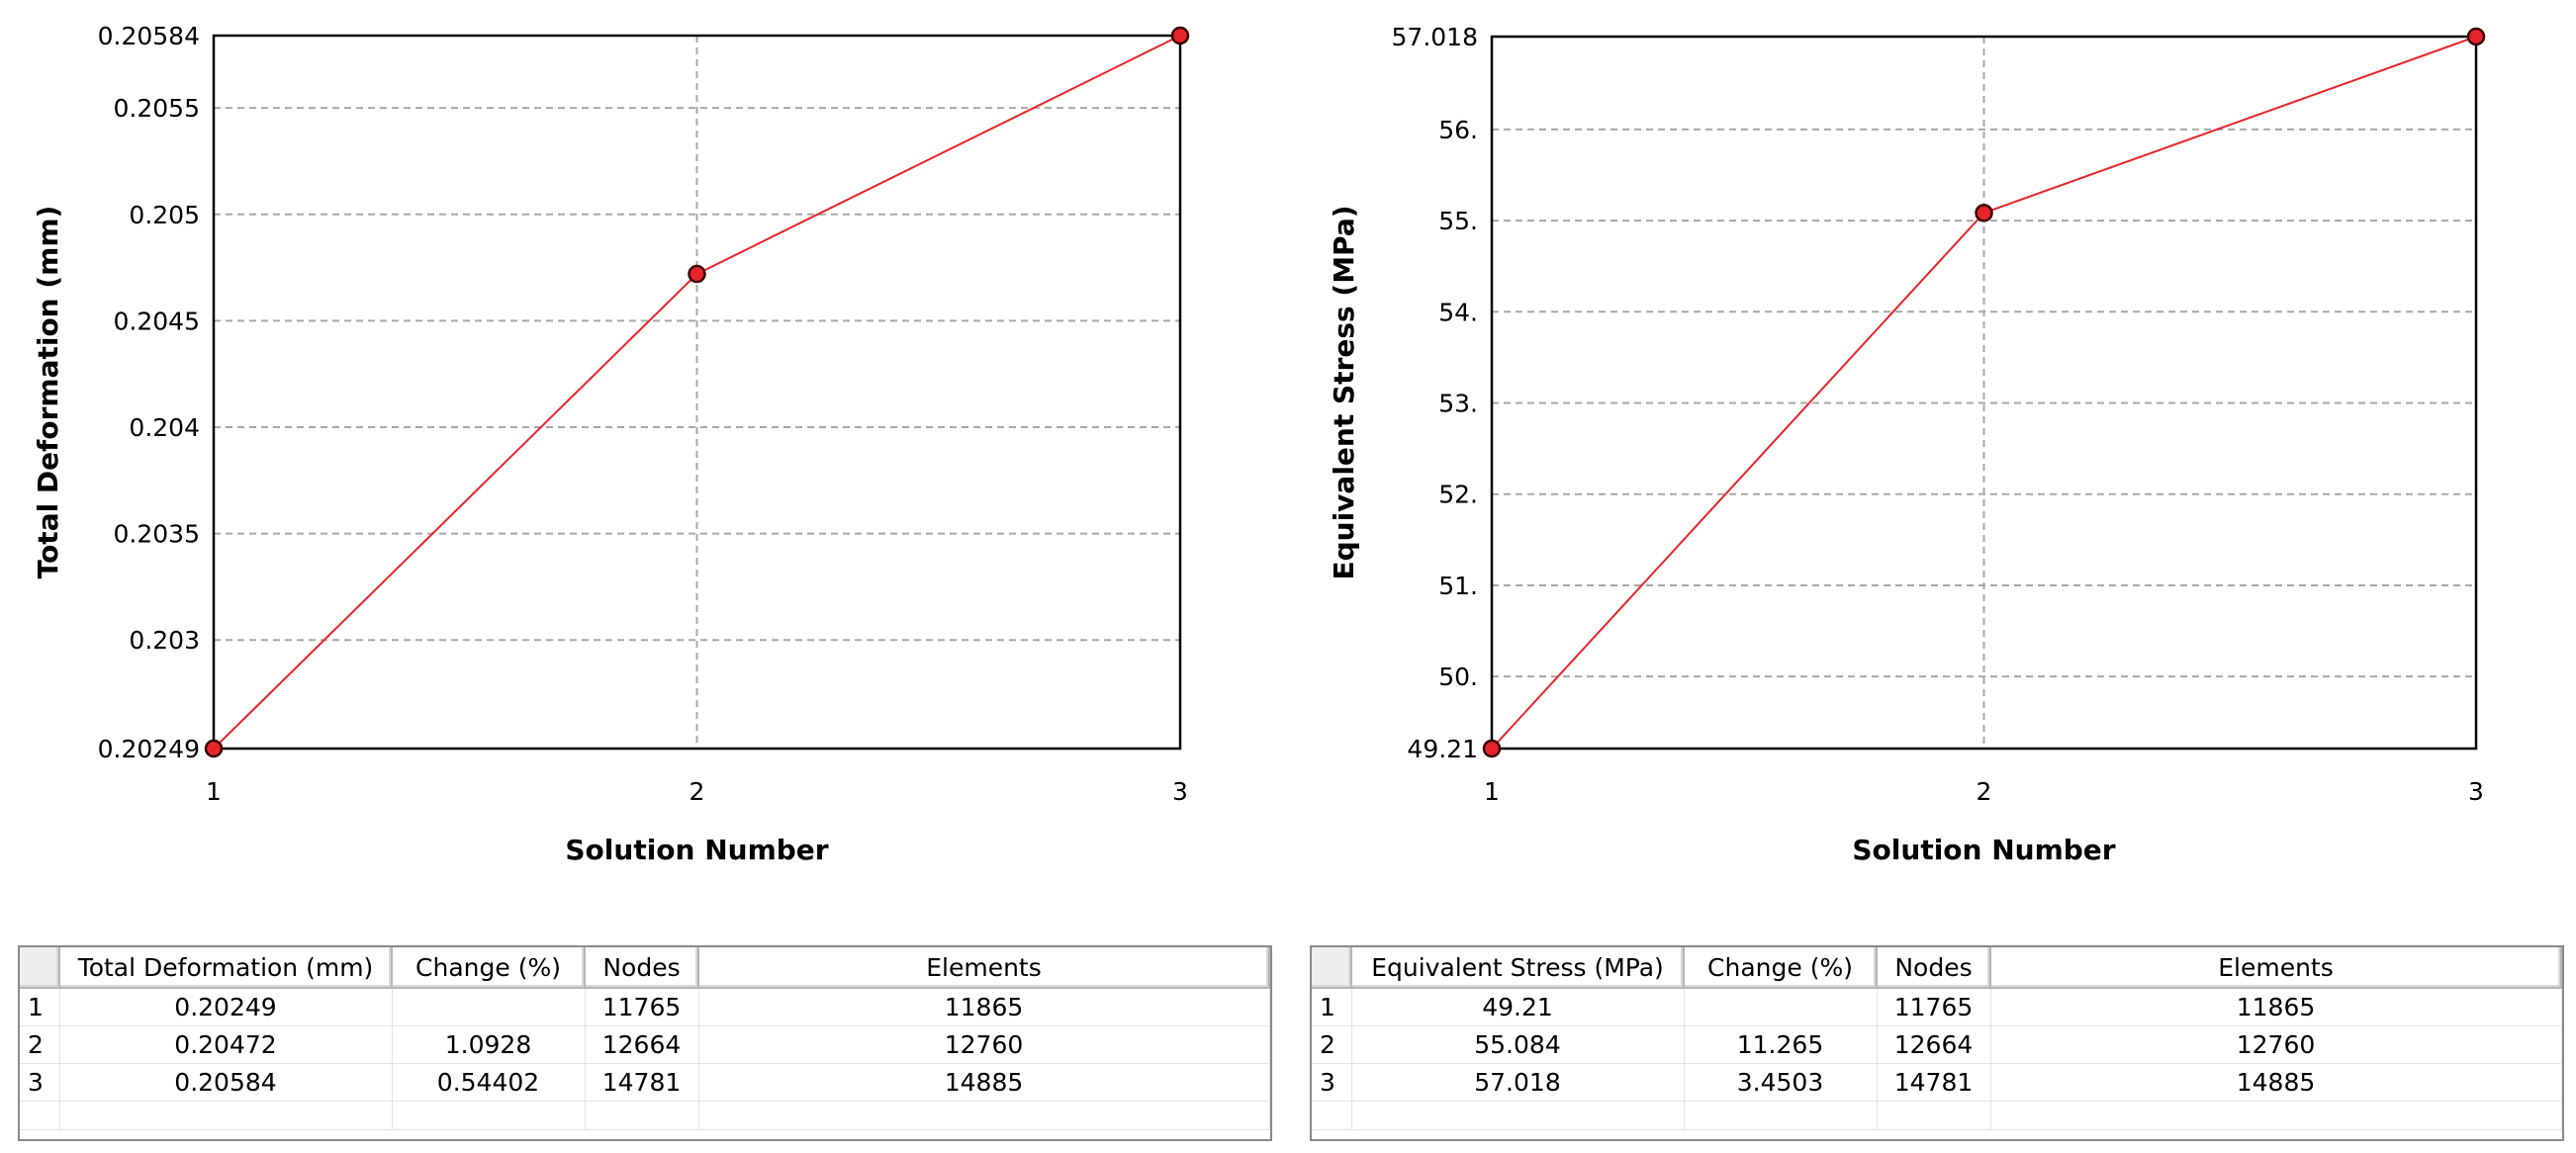 The height and width of the screenshot is (1153, 2576). Describe the element at coordinates (149, 36) in the screenshot. I see `y-tick-label: 0.20584` at that location.